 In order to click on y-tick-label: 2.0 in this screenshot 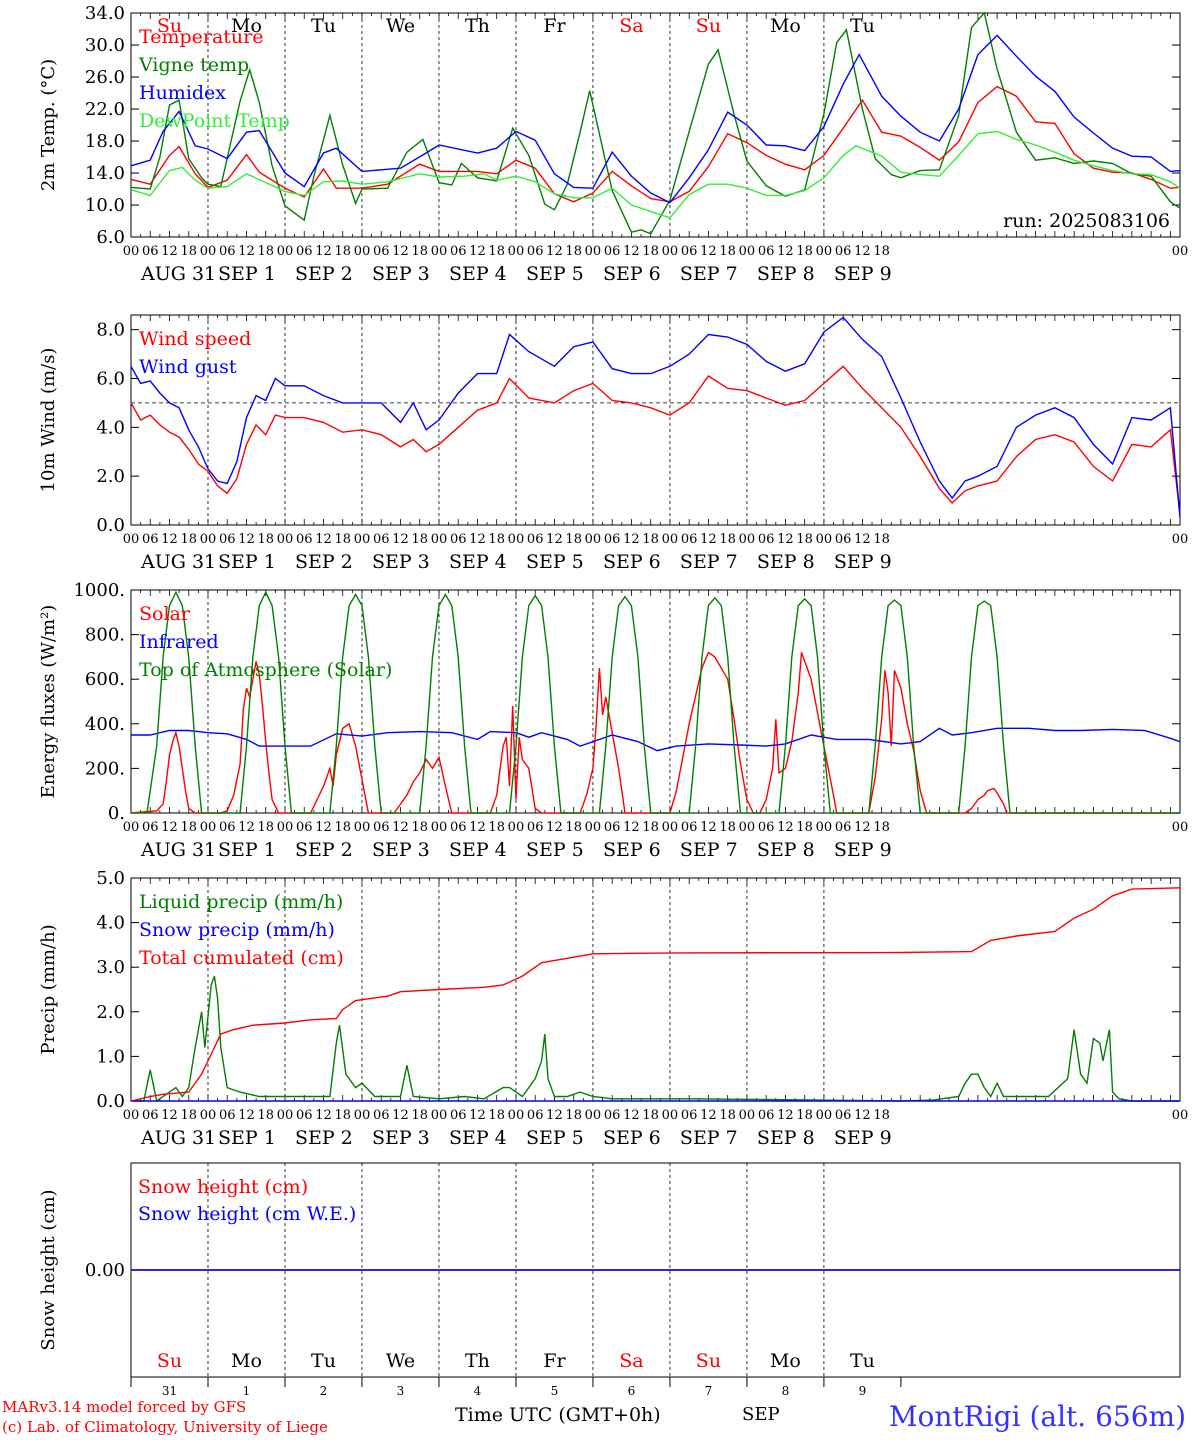, I will do `click(110, 1012)`.